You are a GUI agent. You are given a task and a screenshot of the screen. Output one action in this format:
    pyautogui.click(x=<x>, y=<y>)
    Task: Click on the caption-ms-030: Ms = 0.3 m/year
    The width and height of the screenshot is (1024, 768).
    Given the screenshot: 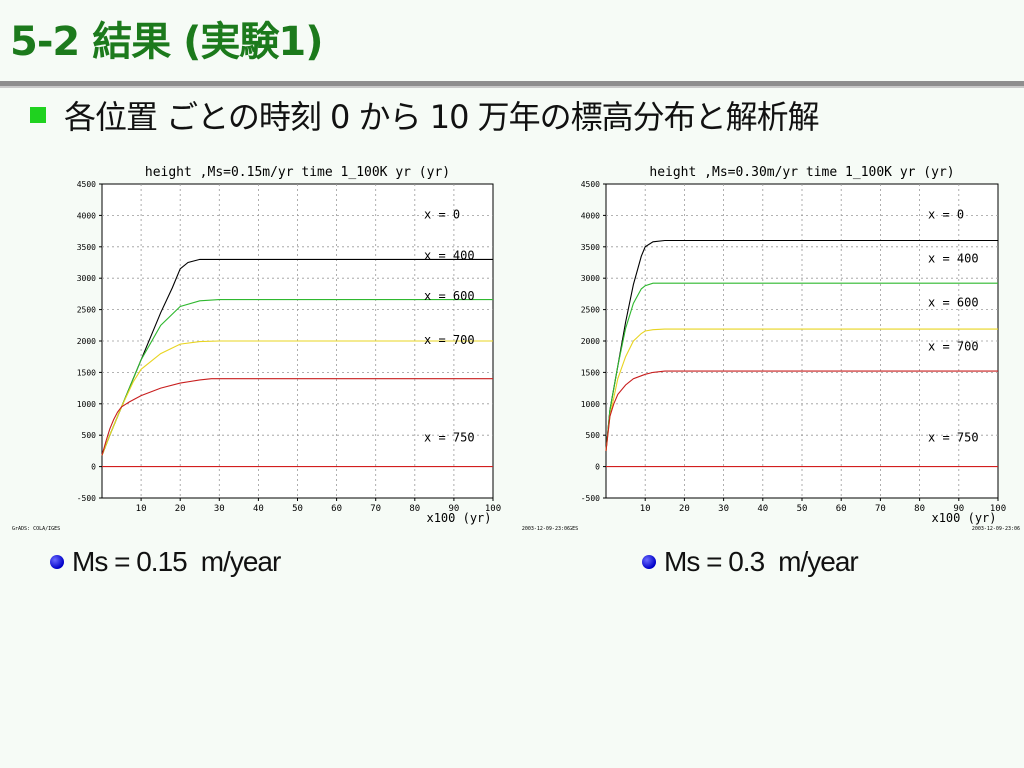 What is the action you would take?
    pyautogui.click(x=750, y=562)
    